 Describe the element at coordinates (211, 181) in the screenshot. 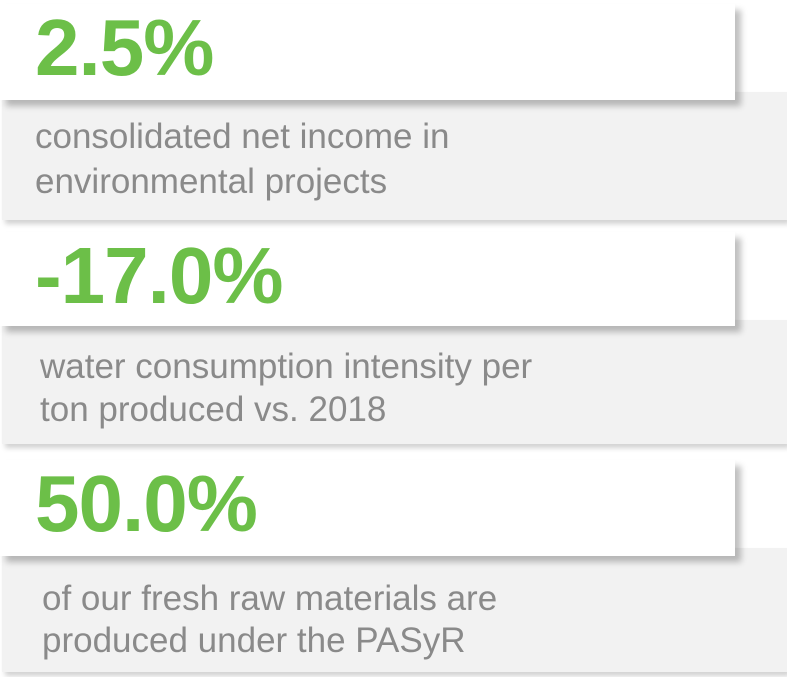

I see `stat-description-line: environmental projects` at that location.